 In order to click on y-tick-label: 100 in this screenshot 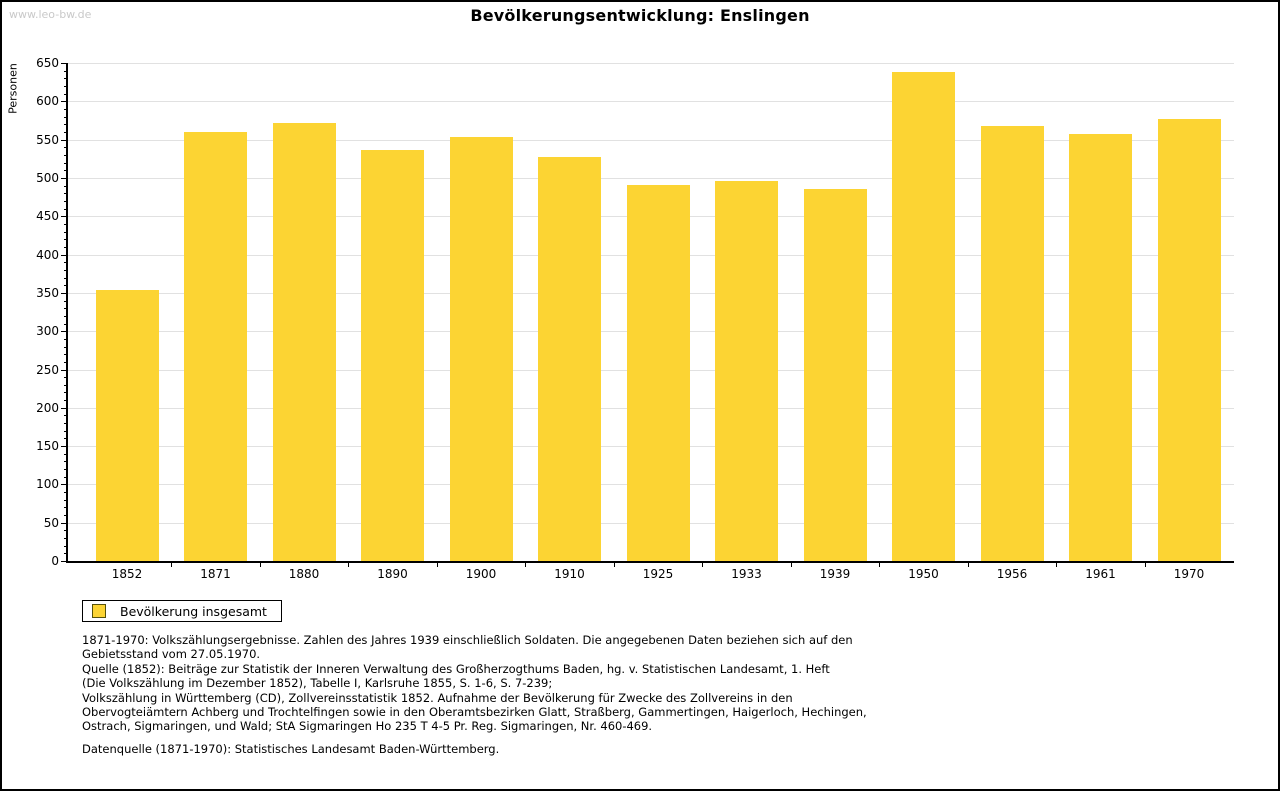, I will do `click(47, 484)`.